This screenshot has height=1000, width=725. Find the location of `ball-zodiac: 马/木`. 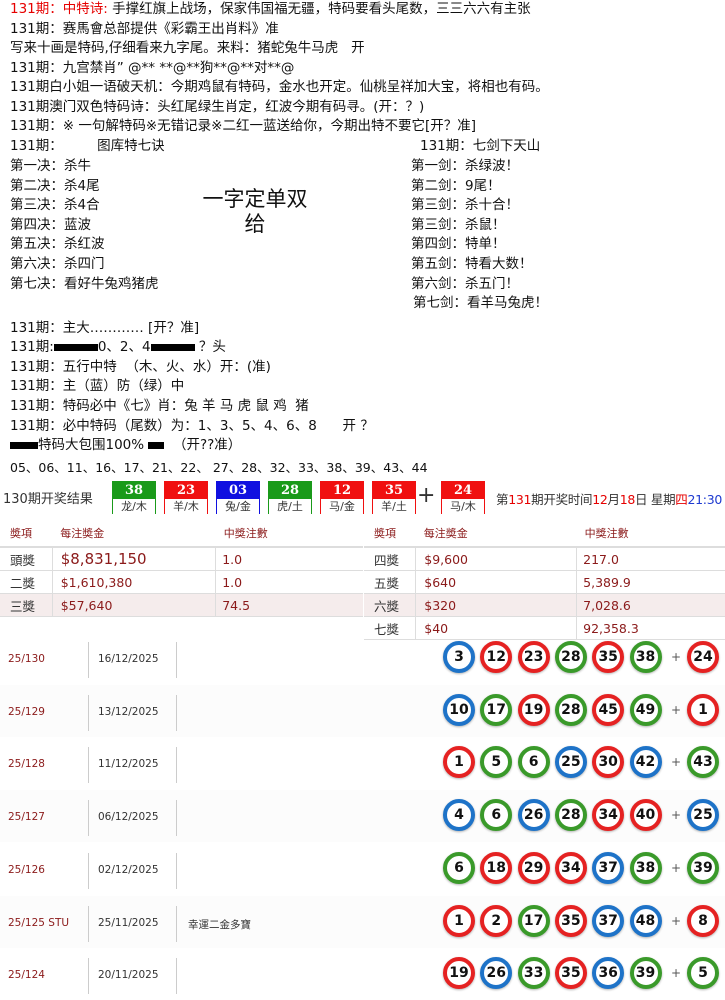

ball-zodiac: 马/木 is located at coordinates (463, 506).